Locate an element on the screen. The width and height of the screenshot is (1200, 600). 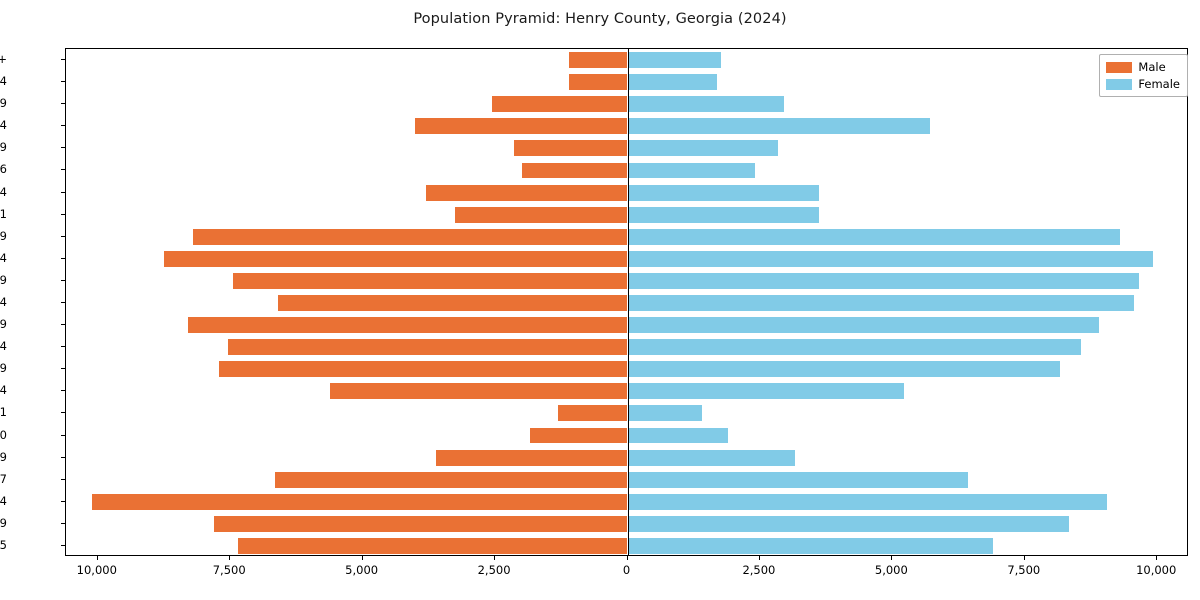
y-axis-tick-label: 65-66 is located at coordinates (3, 169).